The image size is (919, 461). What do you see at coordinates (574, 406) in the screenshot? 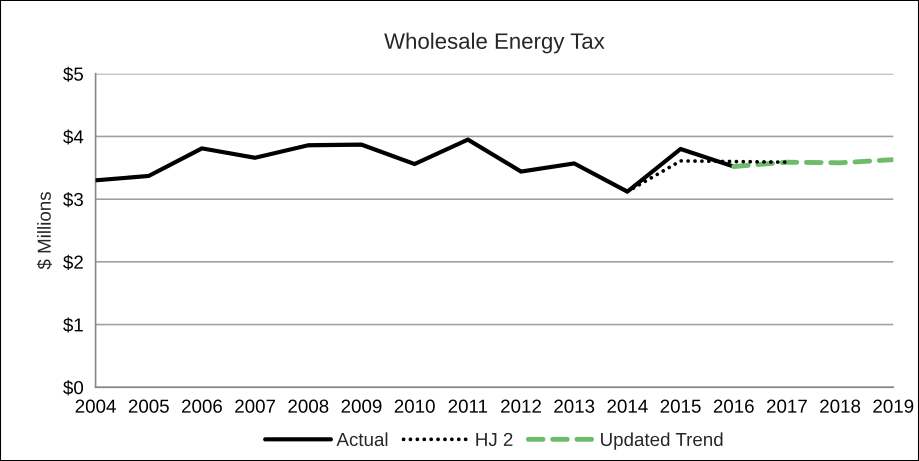
I see `x-tick-label: 2013` at bounding box center [574, 406].